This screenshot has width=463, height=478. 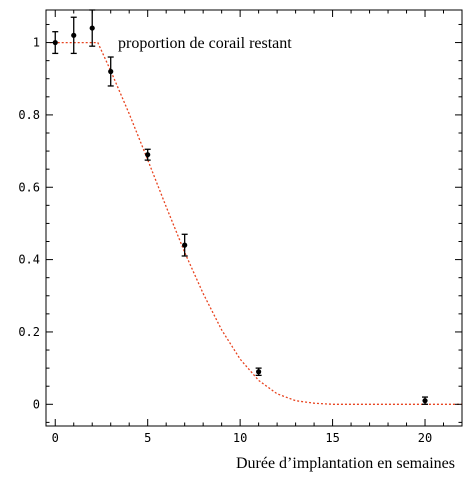 What do you see at coordinates (345, 463) in the screenshot?
I see `x-axis-label: Durée d’implantation en semaines` at bounding box center [345, 463].